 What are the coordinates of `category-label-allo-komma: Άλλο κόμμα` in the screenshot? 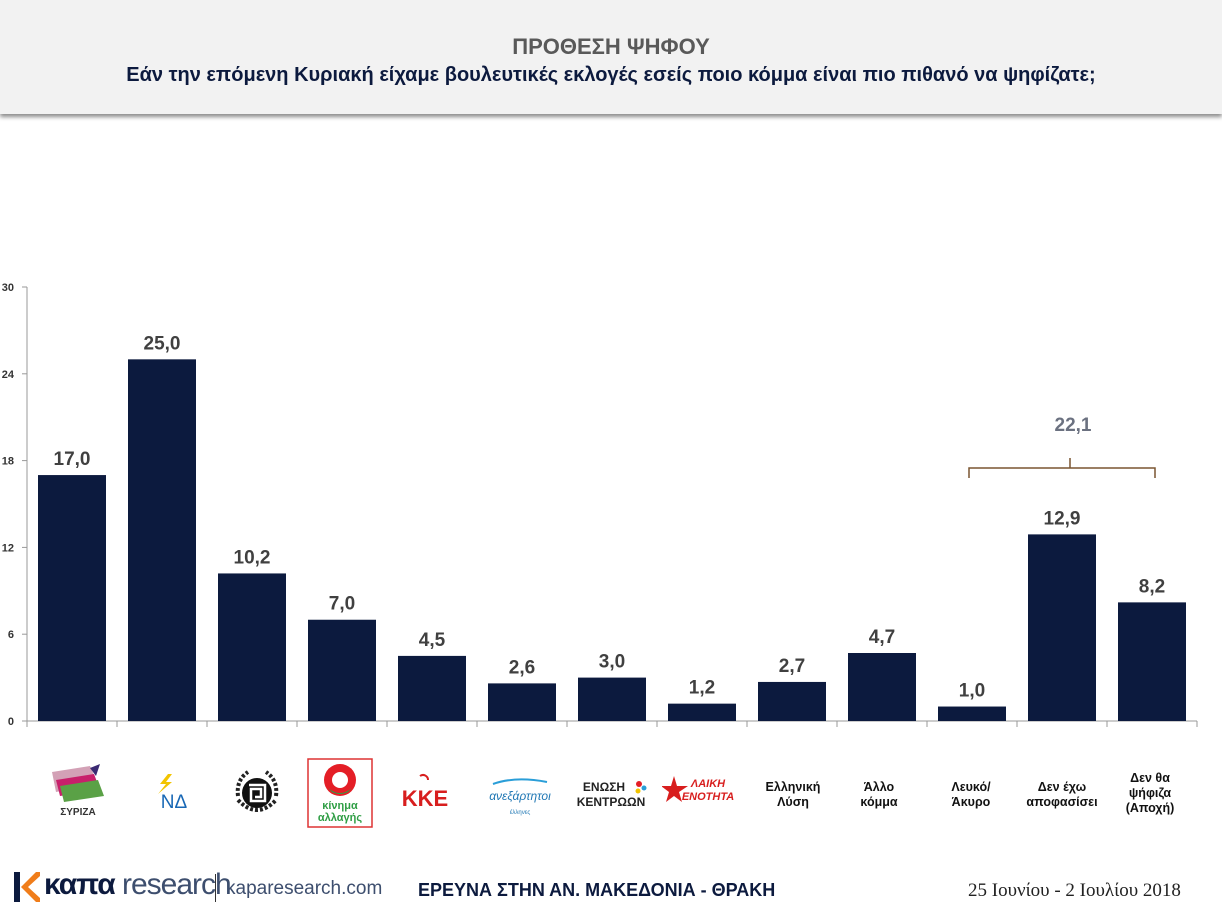 It's located at (879, 795).